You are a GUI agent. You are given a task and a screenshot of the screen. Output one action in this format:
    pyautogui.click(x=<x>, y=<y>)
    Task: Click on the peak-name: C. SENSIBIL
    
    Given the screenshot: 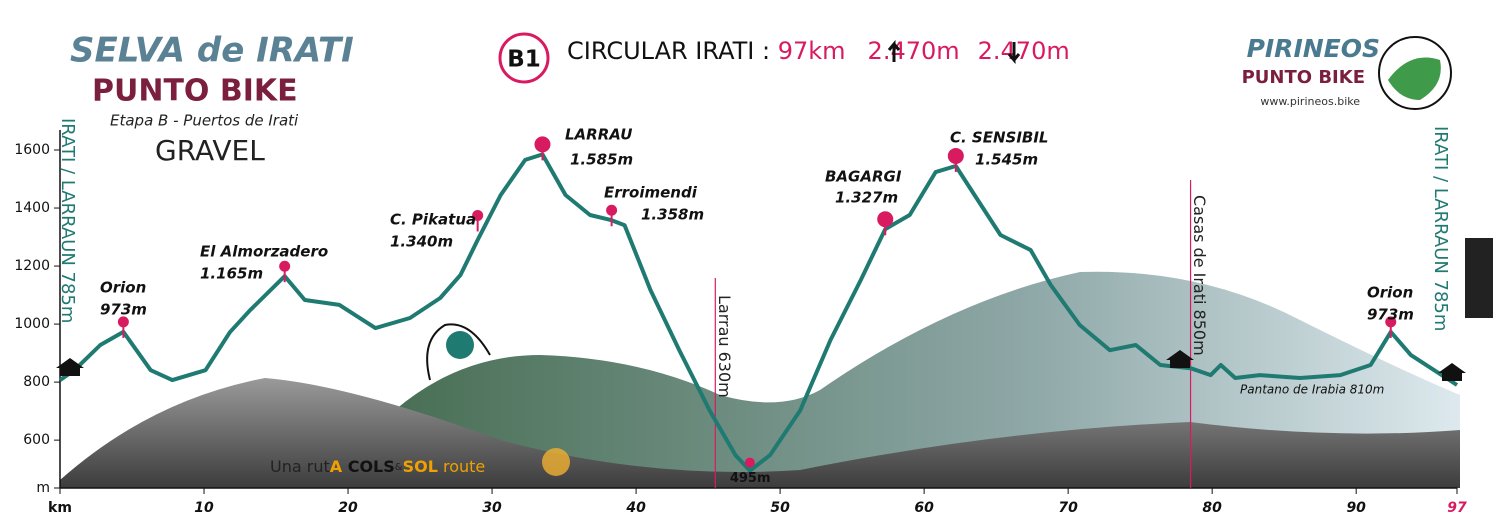 What is the action you would take?
    pyautogui.click(x=999, y=138)
    